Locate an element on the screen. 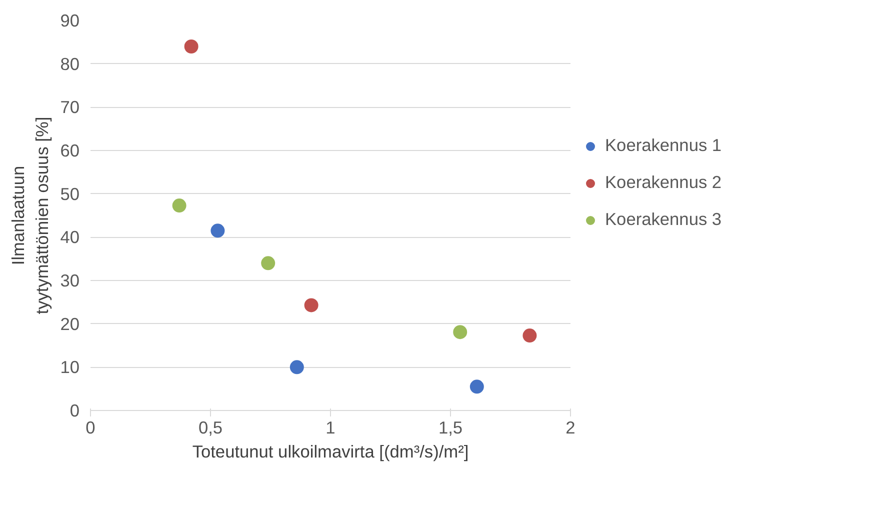  legend-label: Koerakennus 3 is located at coordinates (663, 219).